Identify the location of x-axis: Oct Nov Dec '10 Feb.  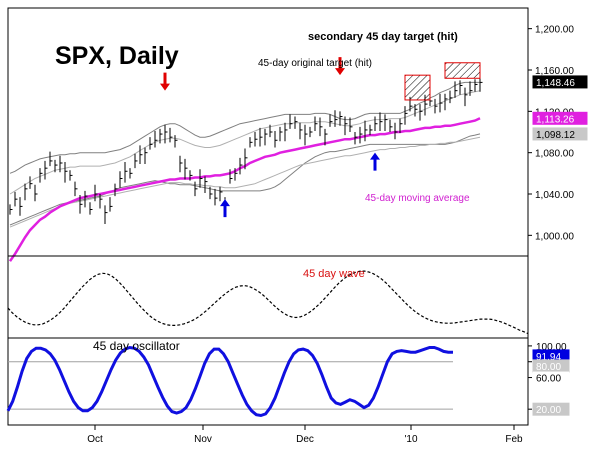
(305, 435).